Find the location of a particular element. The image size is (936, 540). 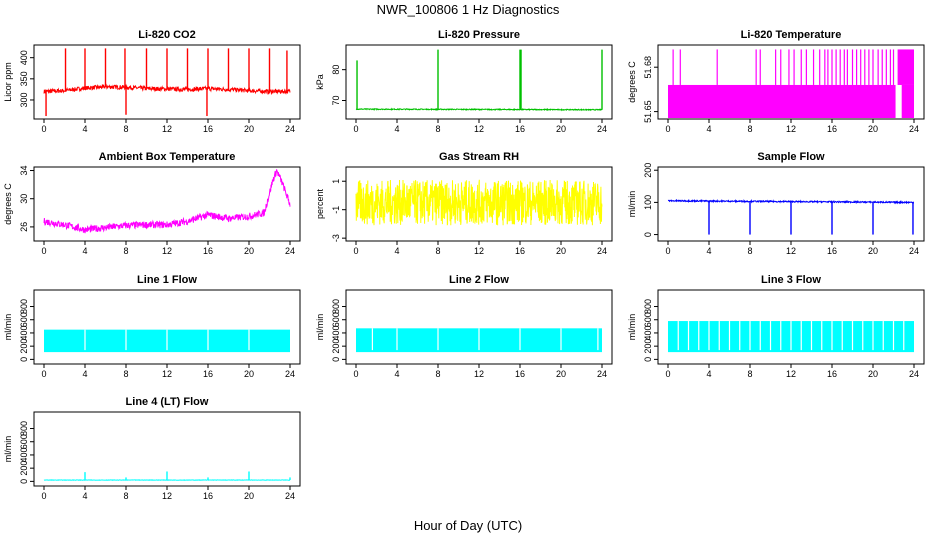

series-line is located at coordinates (479, 109).